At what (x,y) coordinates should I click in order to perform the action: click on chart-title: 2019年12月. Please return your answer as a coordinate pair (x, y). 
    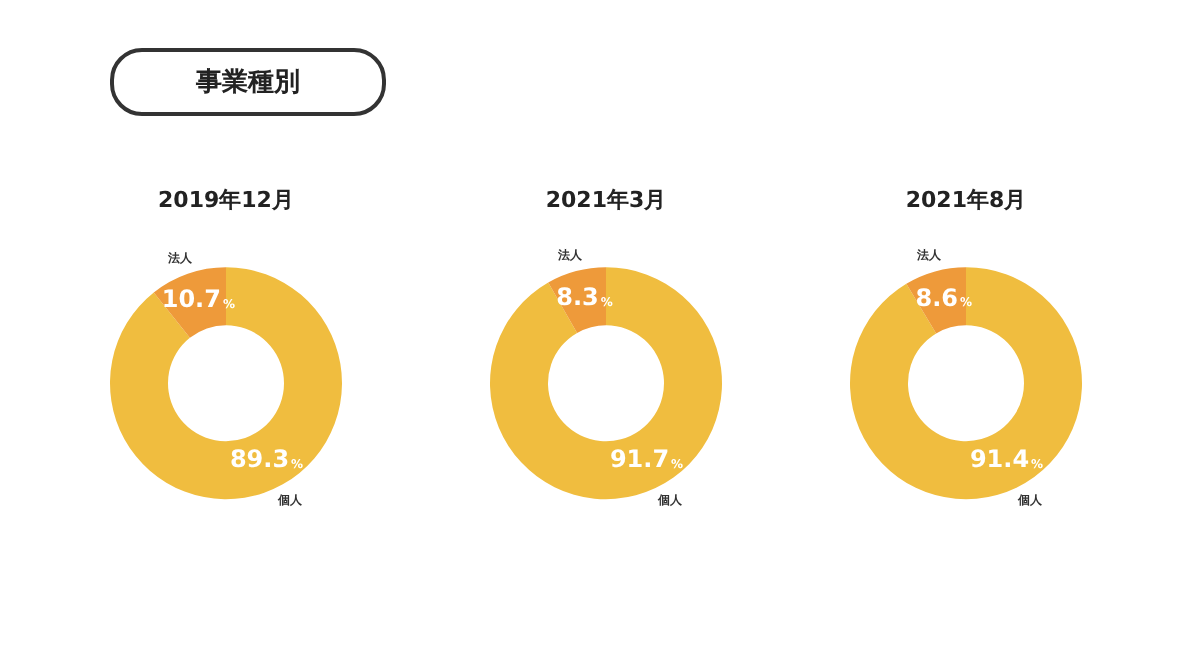
    Looking at the image, I should click on (226, 199).